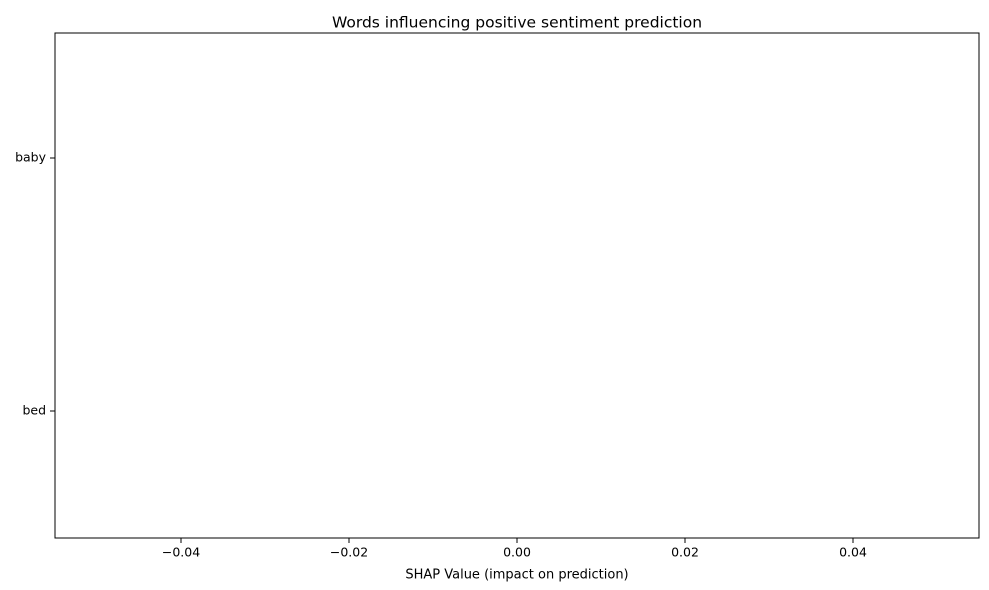 This screenshot has width=989, height=590. I want to click on y-axis-tick-label: bed, so click(34, 410).